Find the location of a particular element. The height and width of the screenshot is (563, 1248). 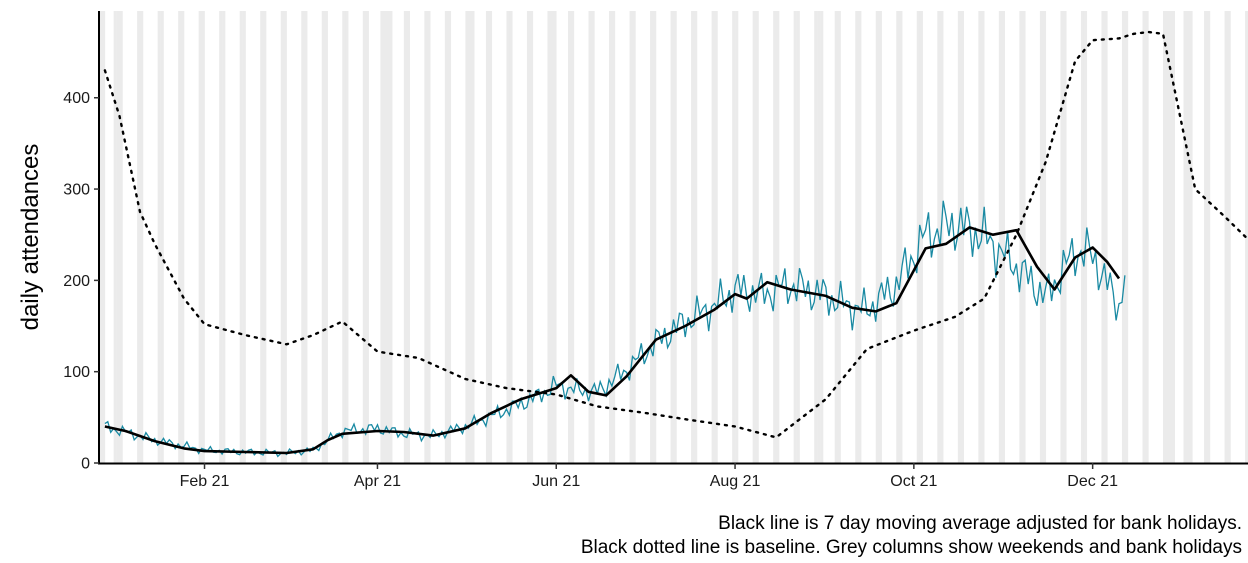

x-tick-label: Dec 21 is located at coordinates (1092, 481).